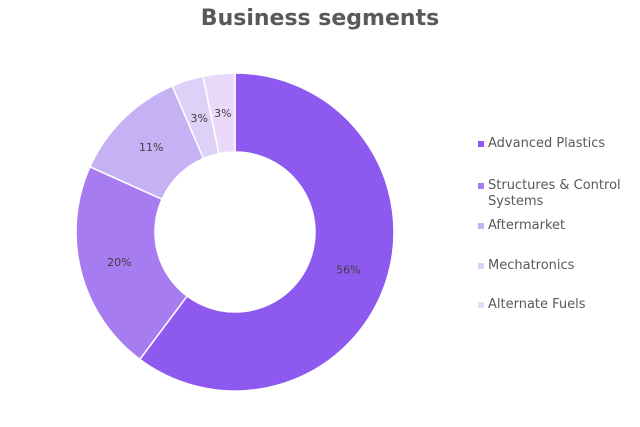  I want to click on legend-item: Alternate Fuels, so click(558, 305).